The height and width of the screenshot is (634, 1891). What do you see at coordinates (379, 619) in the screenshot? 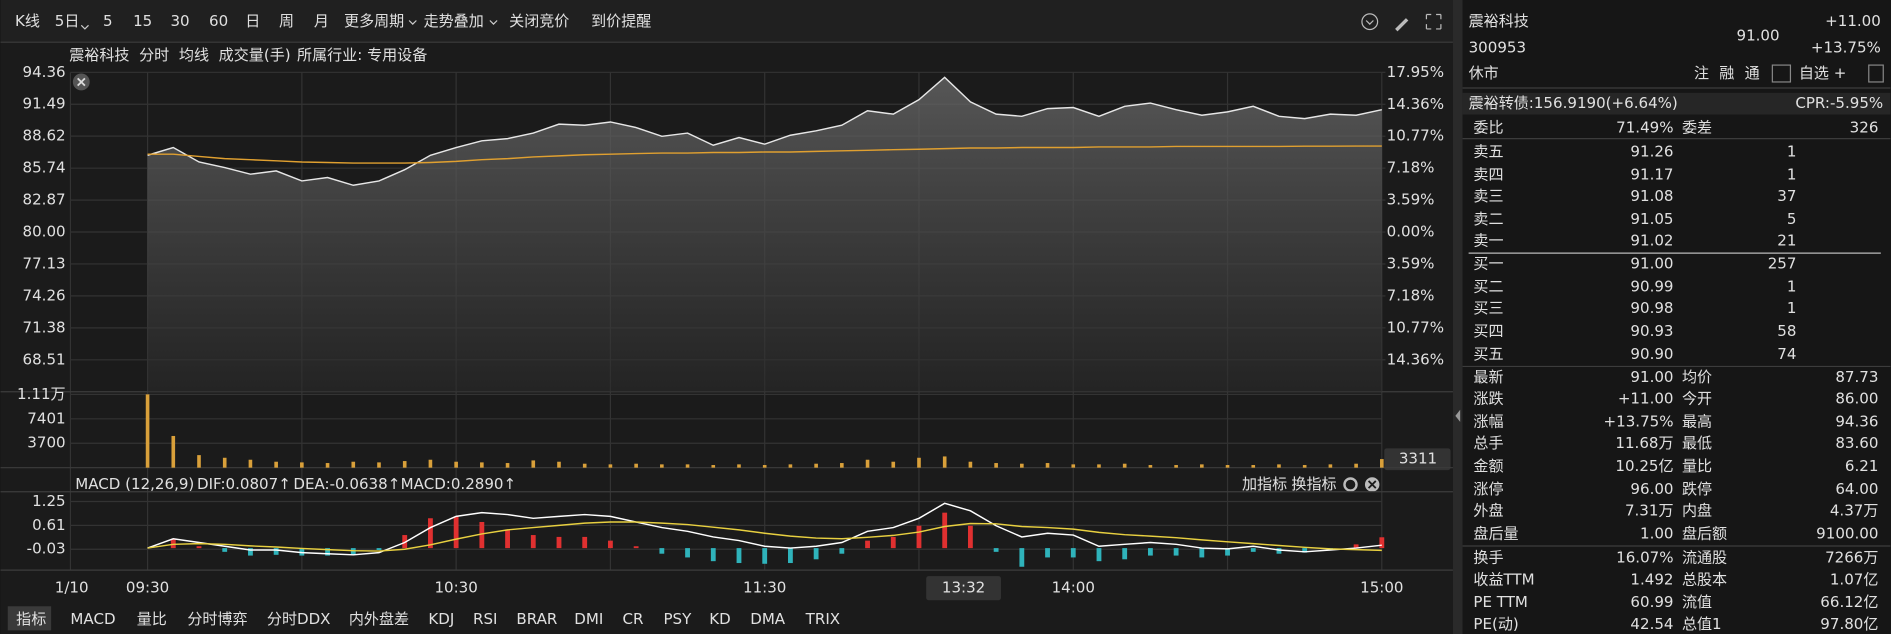
I see `indicator-tab: 内外盘差` at bounding box center [379, 619].